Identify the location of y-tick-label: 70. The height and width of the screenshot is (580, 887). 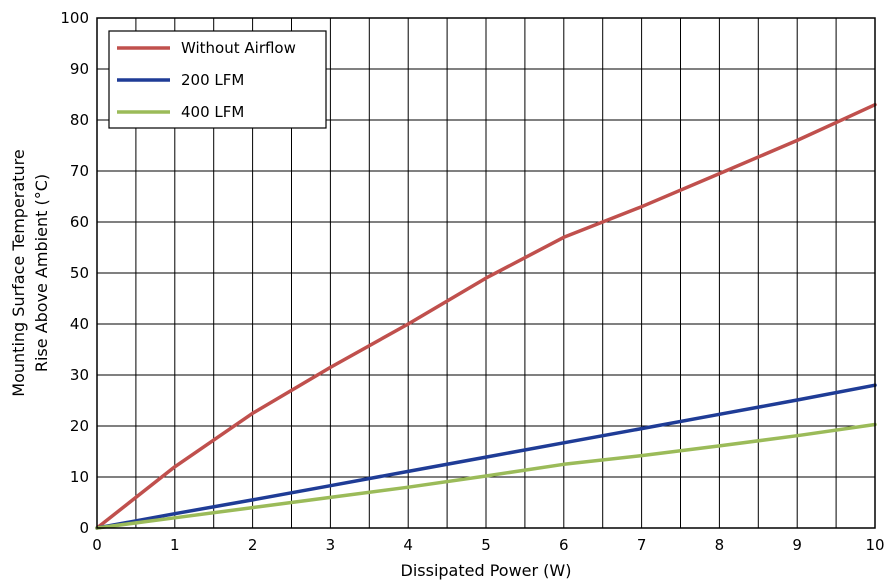
(79, 171).